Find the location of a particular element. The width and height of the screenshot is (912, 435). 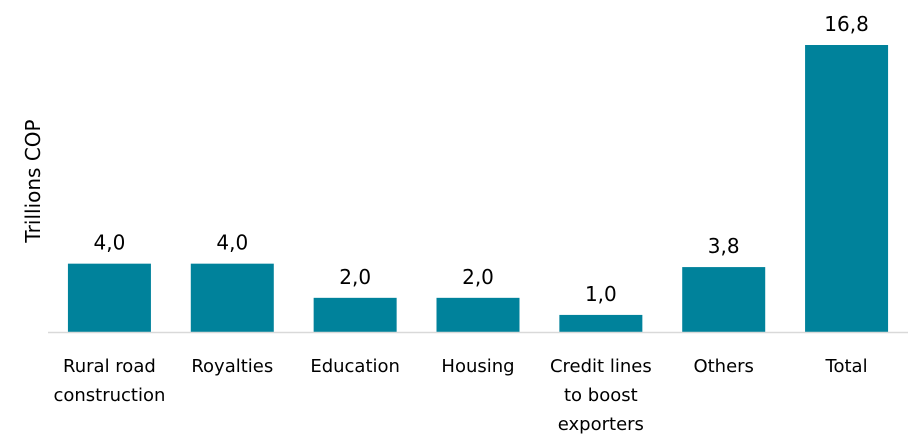

category-label-line: Others is located at coordinates (723, 366).